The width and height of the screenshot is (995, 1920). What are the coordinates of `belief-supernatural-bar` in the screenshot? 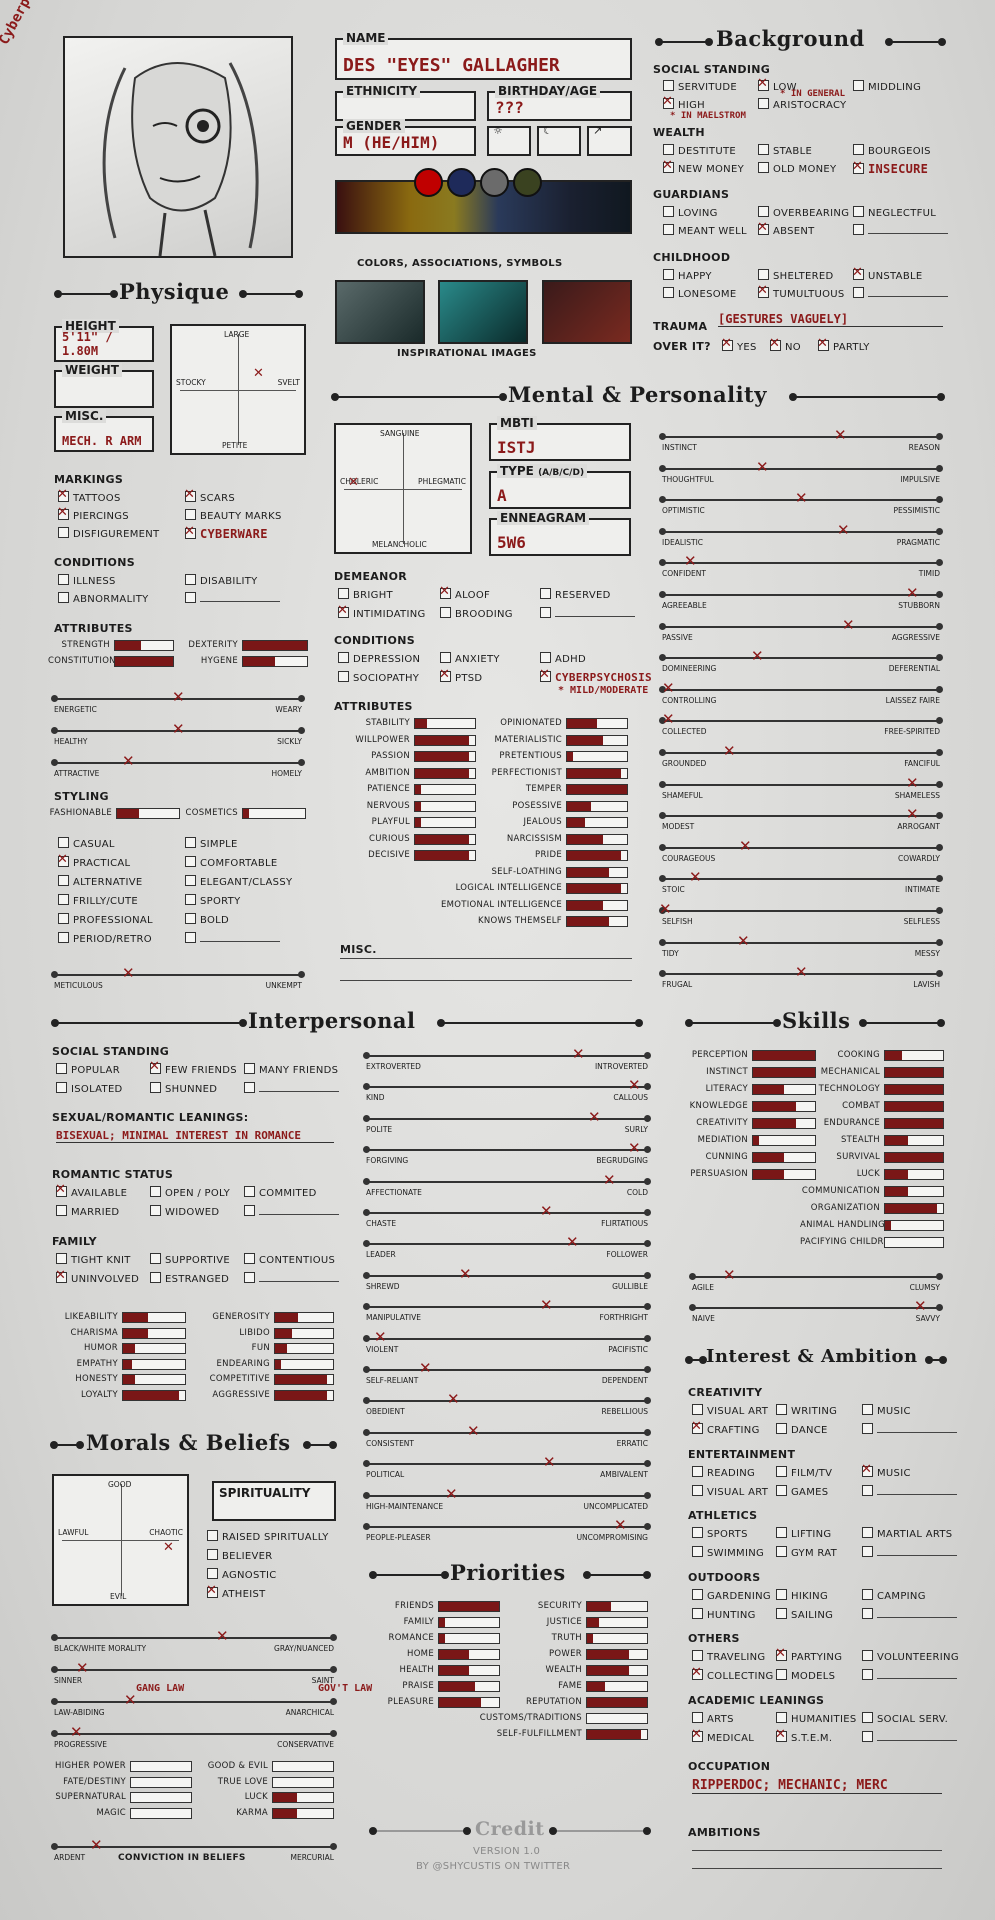 It's located at (161, 1797).